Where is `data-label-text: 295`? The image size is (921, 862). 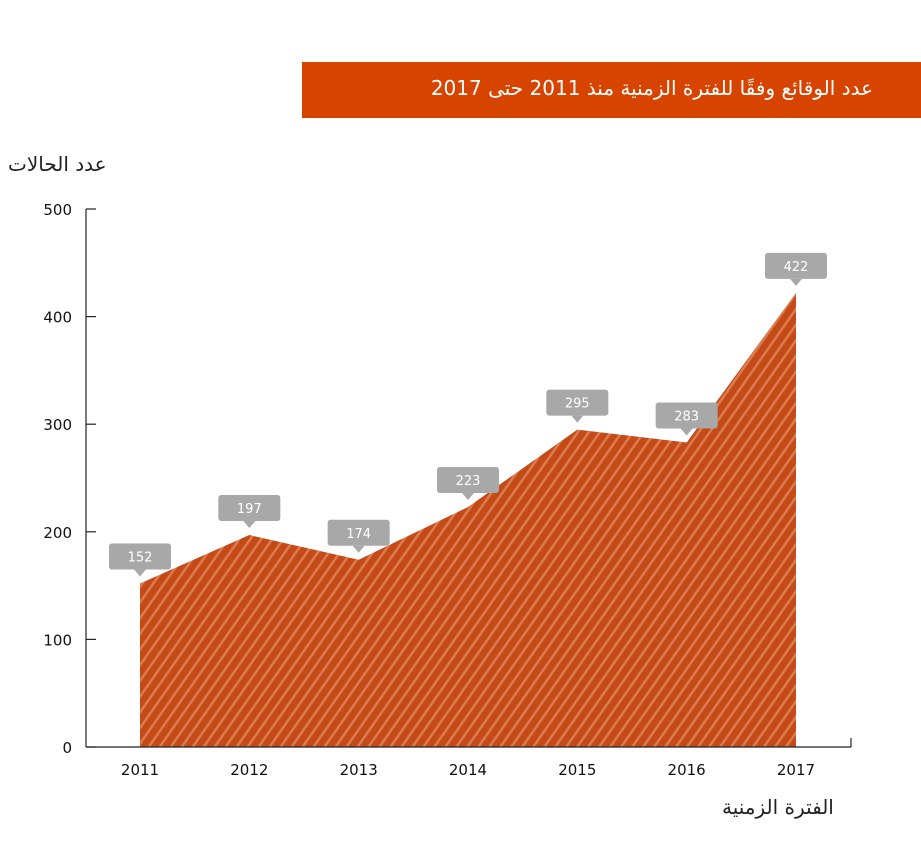 data-label-text: 295 is located at coordinates (577, 404).